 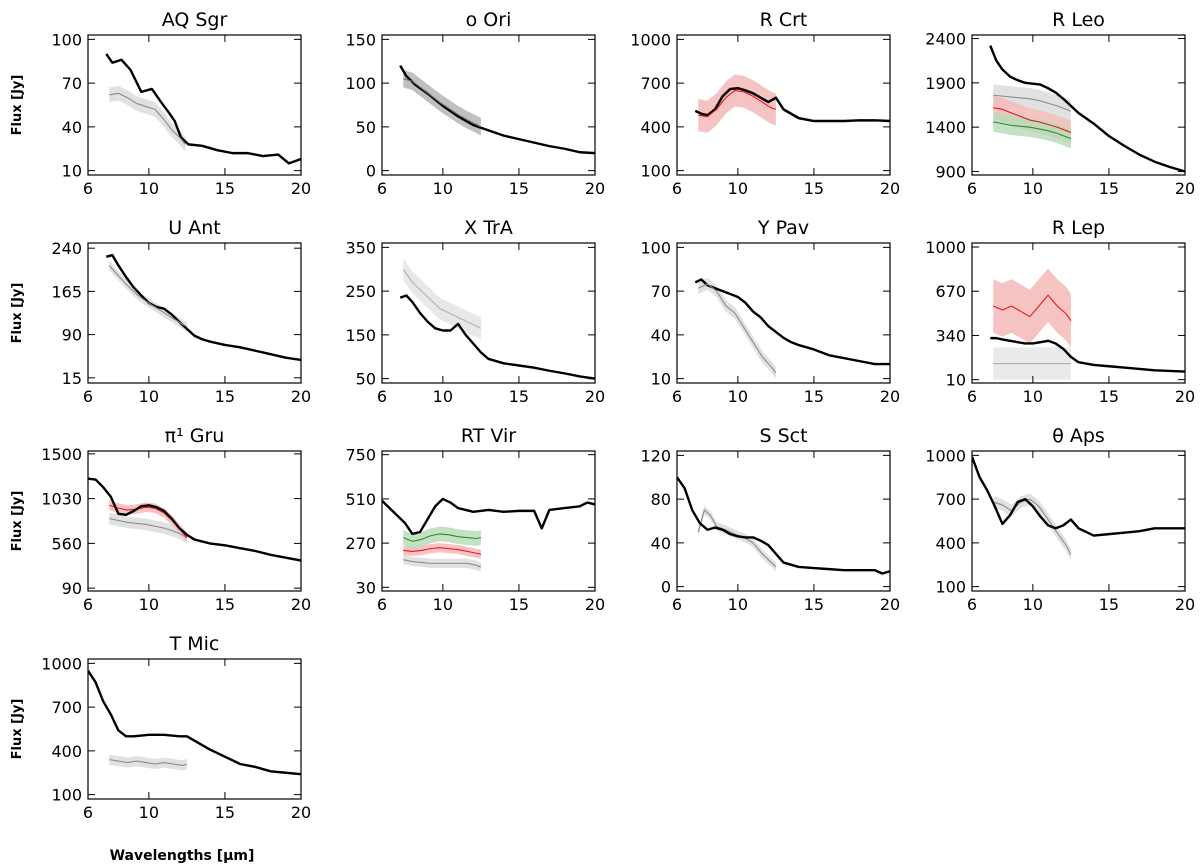 I want to click on y-tick-label-s-sct: 0, so click(x=666, y=587).